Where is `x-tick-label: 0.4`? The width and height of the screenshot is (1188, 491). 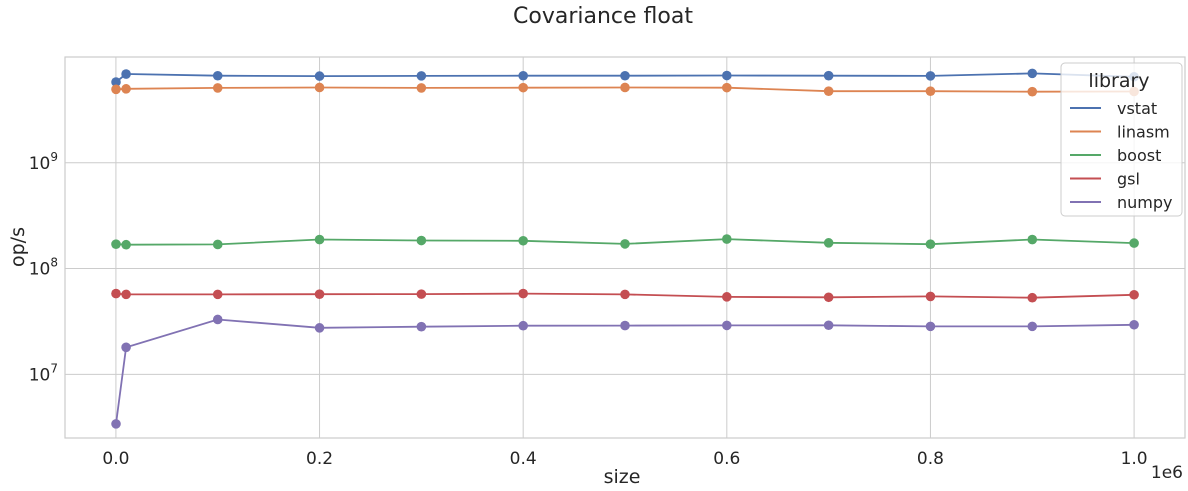
x-tick-label: 0.4 is located at coordinates (523, 459).